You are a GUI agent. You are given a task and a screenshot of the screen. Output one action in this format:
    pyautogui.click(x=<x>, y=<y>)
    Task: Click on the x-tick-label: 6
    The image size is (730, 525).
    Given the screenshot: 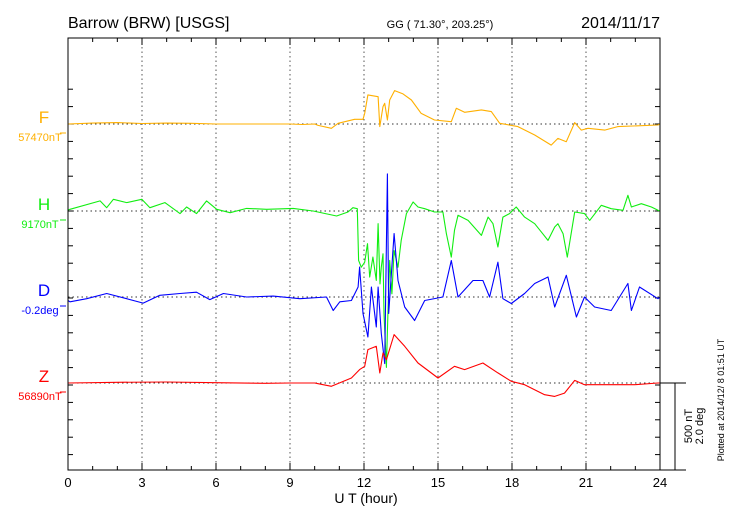 What is the action you would take?
    pyautogui.click(x=215, y=482)
    